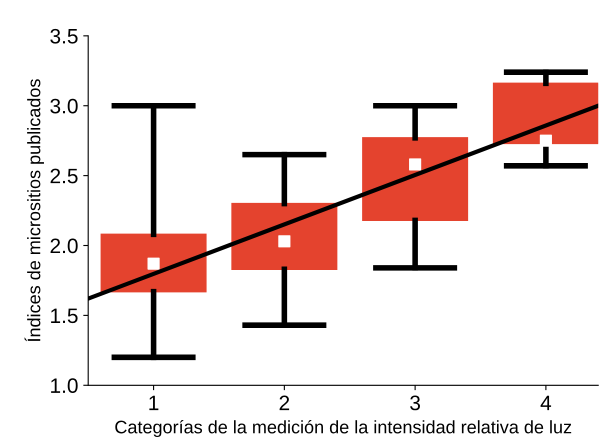 The image size is (600, 448). Describe the element at coordinates (64, 176) in the screenshot. I see `y-tick-label: 2.5` at that location.